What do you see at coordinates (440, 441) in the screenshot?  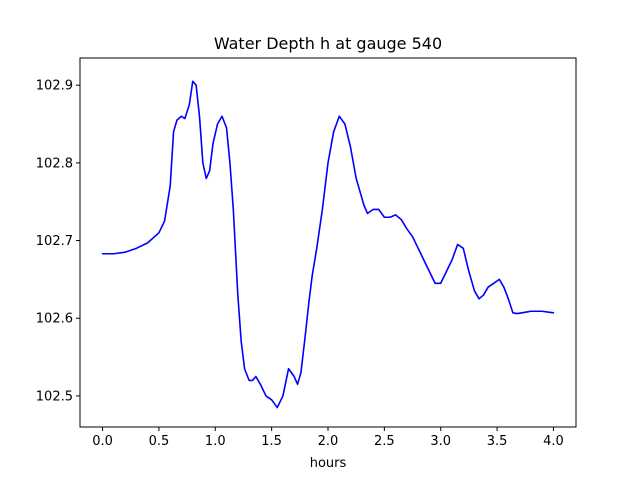 I see `x-tick-label: 3.0` at bounding box center [440, 441].